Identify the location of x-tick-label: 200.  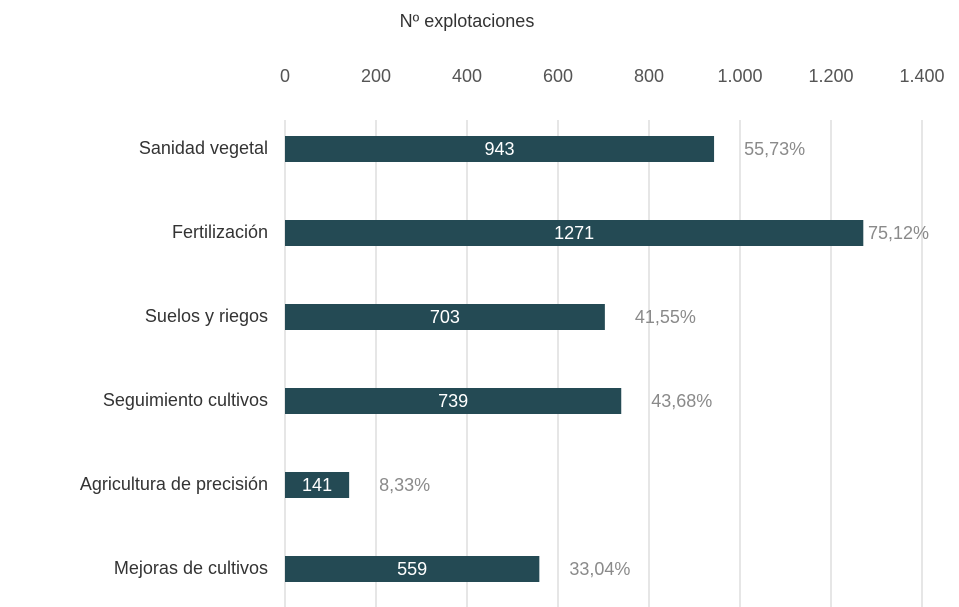
(376, 76).